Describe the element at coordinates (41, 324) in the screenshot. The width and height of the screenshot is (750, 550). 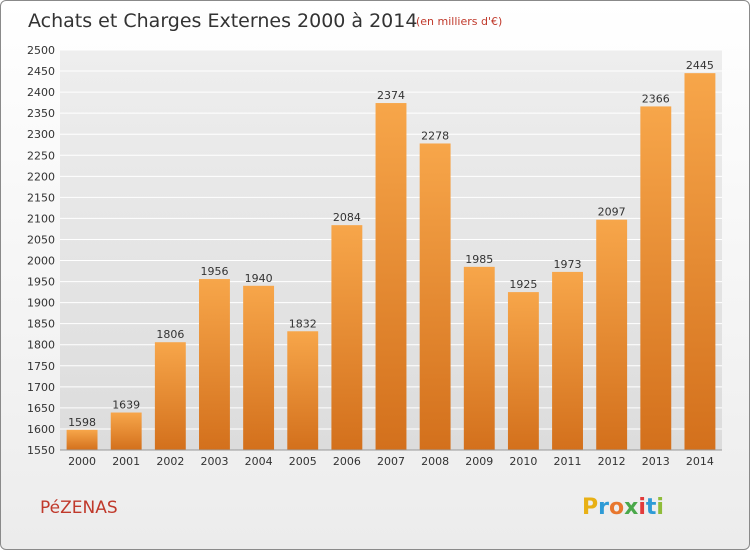
I see `y-tick-label: 1850` at that location.